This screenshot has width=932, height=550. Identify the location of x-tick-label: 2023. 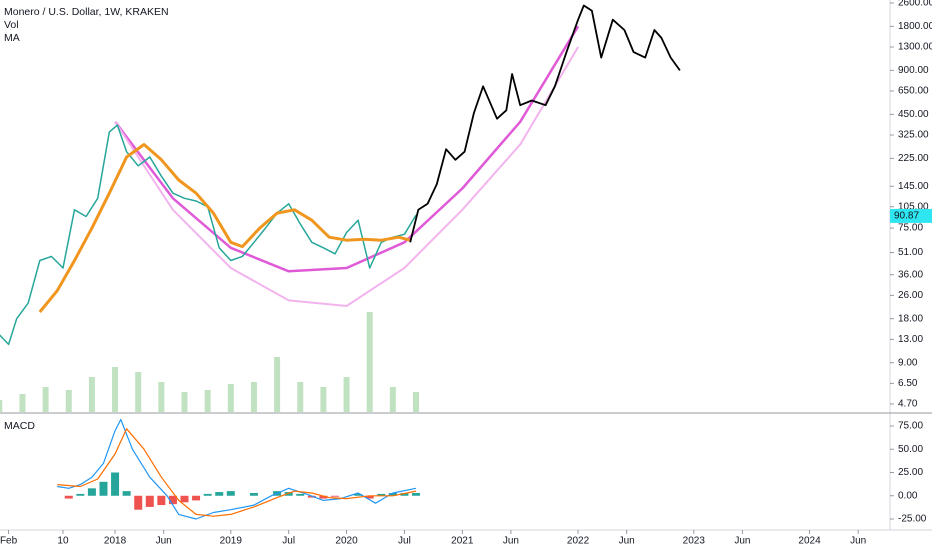
(694, 541).